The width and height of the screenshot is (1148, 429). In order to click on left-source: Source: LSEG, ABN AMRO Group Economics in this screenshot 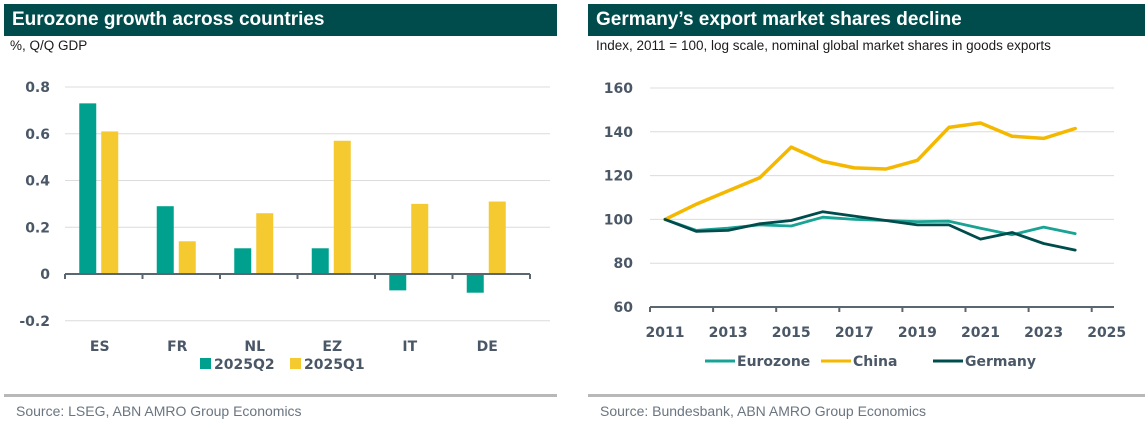, I will do `click(159, 411)`.